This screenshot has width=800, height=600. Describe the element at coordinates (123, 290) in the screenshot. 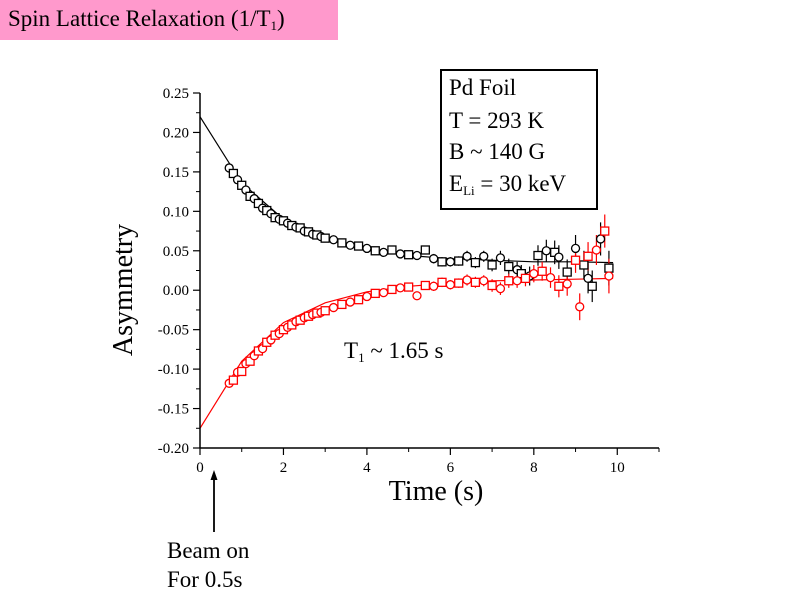

I see `y-axis-title: Asymmetry` at that location.